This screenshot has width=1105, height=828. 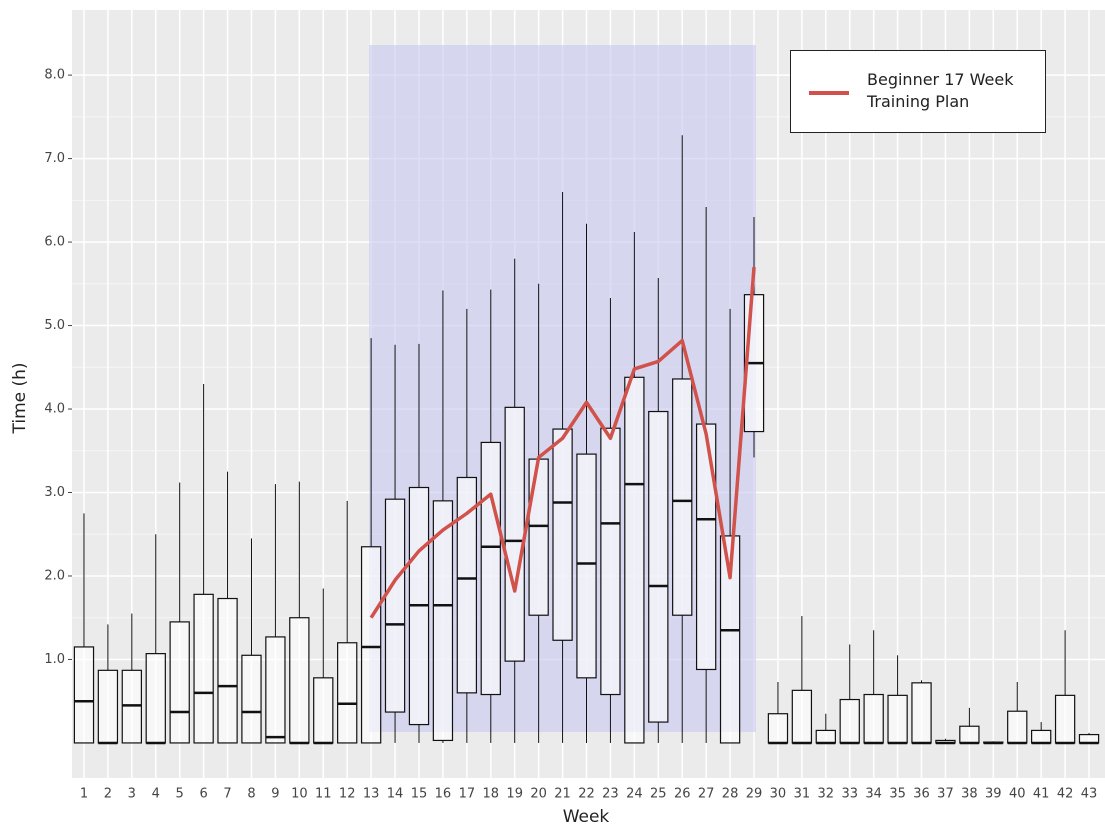 What do you see at coordinates (1065, 794) in the screenshot?
I see `x-tick-label: 42` at bounding box center [1065, 794].